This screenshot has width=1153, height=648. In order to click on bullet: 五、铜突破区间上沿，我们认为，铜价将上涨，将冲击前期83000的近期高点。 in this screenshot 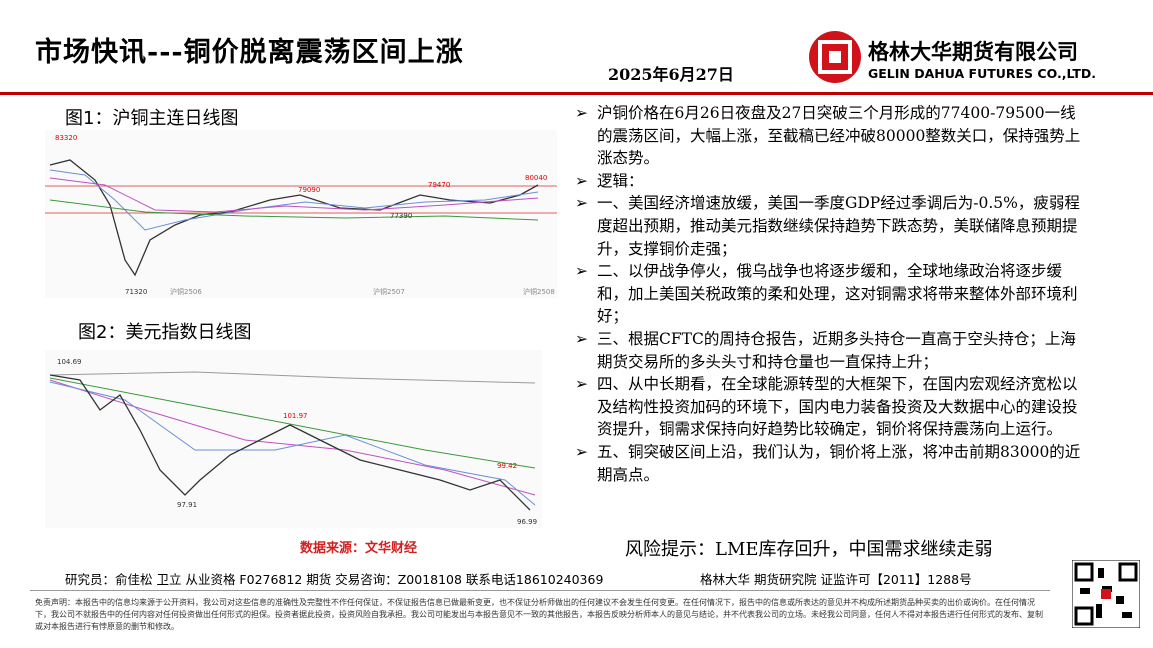, I will do `click(830, 463)`.